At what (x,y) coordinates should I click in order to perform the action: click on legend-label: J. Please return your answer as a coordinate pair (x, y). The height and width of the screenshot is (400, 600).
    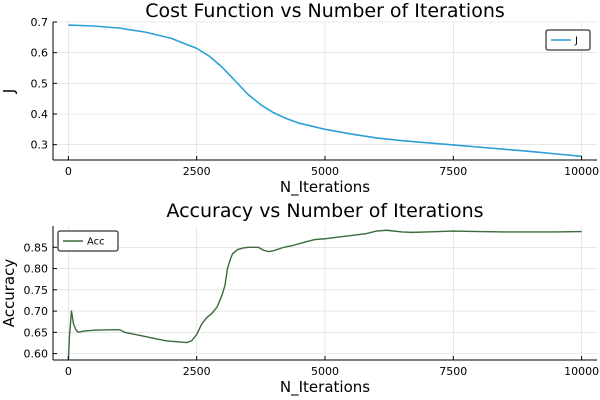
    Looking at the image, I should click on (576, 41).